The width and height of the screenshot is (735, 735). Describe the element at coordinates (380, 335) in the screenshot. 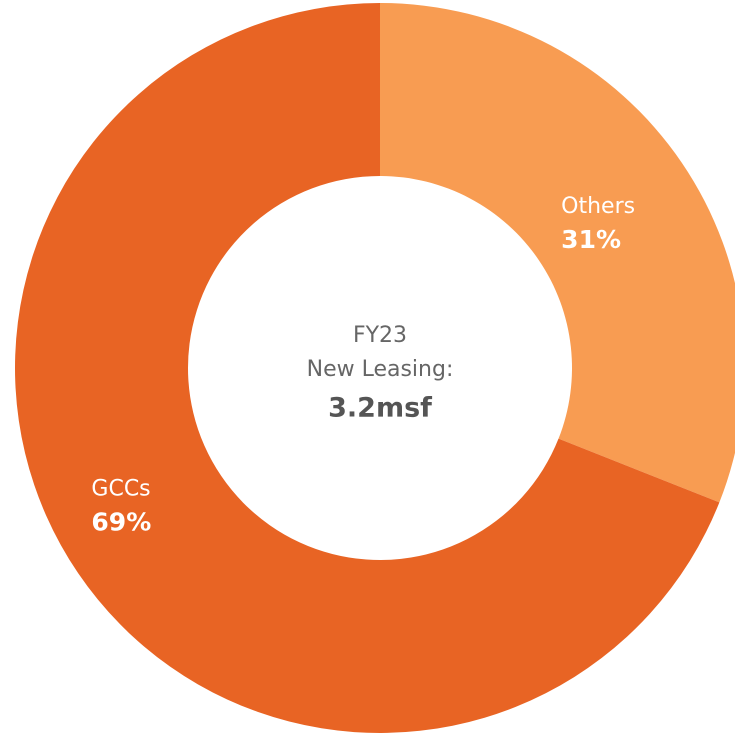

I see `center-line: FY23` at that location.